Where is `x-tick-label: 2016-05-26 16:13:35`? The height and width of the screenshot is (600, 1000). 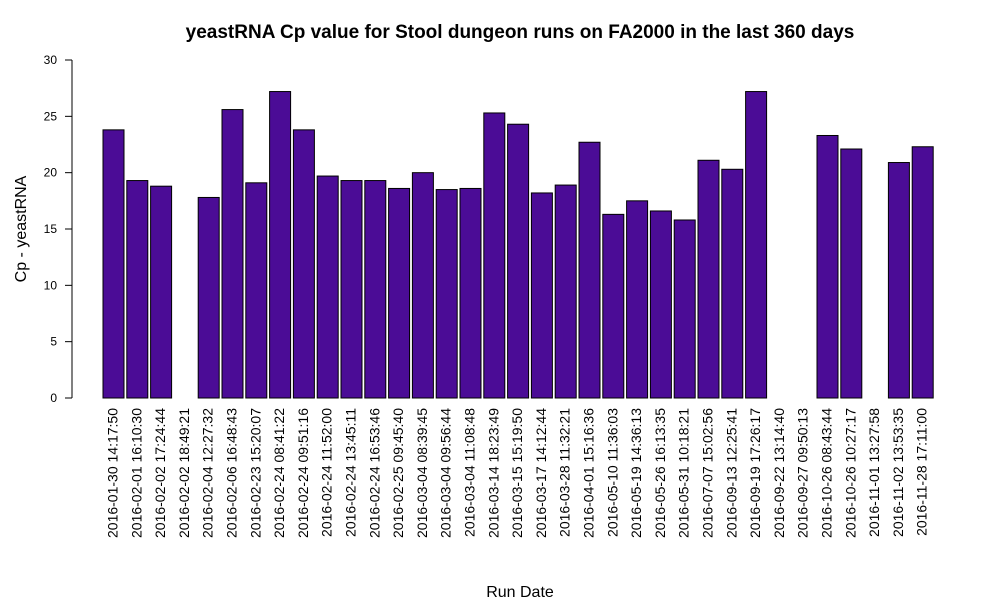 x-tick-label: 2016-05-26 16:13:35 is located at coordinates (660, 473).